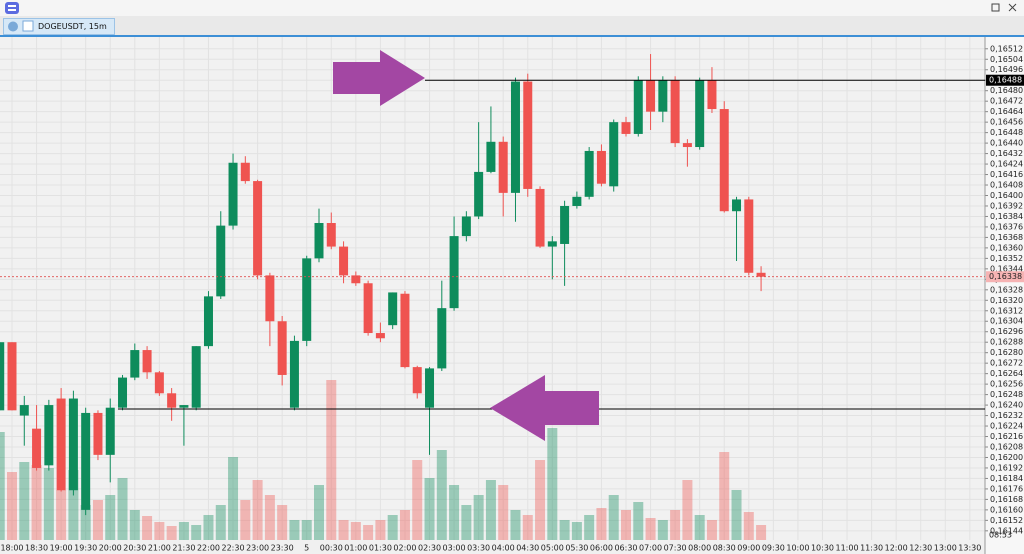 Image resolution: width=1024 pixels, height=554 pixels. I want to click on x-tick-label: 12:00, so click(896, 548).